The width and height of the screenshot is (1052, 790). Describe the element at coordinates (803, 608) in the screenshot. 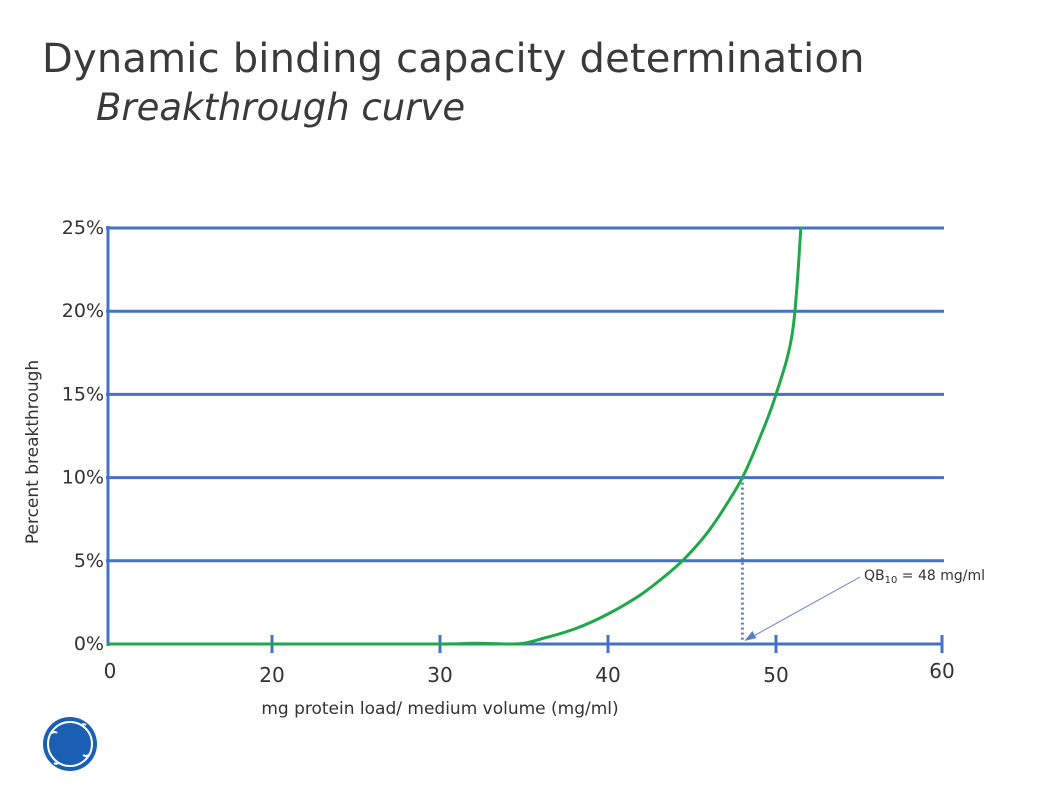

I see `annotation-arrow-line` at that location.